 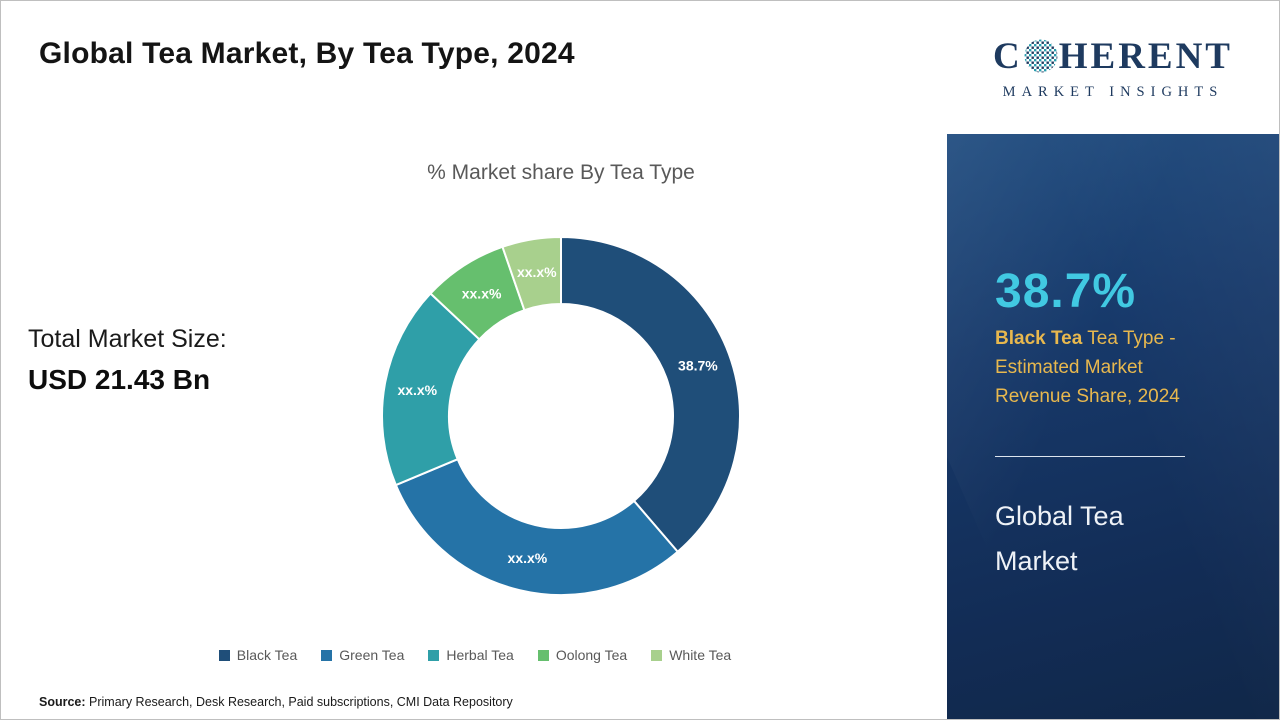 What do you see at coordinates (528, 558) in the screenshot?
I see `slice-label-green-tea: xx.x%` at bounding box center [528, 558].